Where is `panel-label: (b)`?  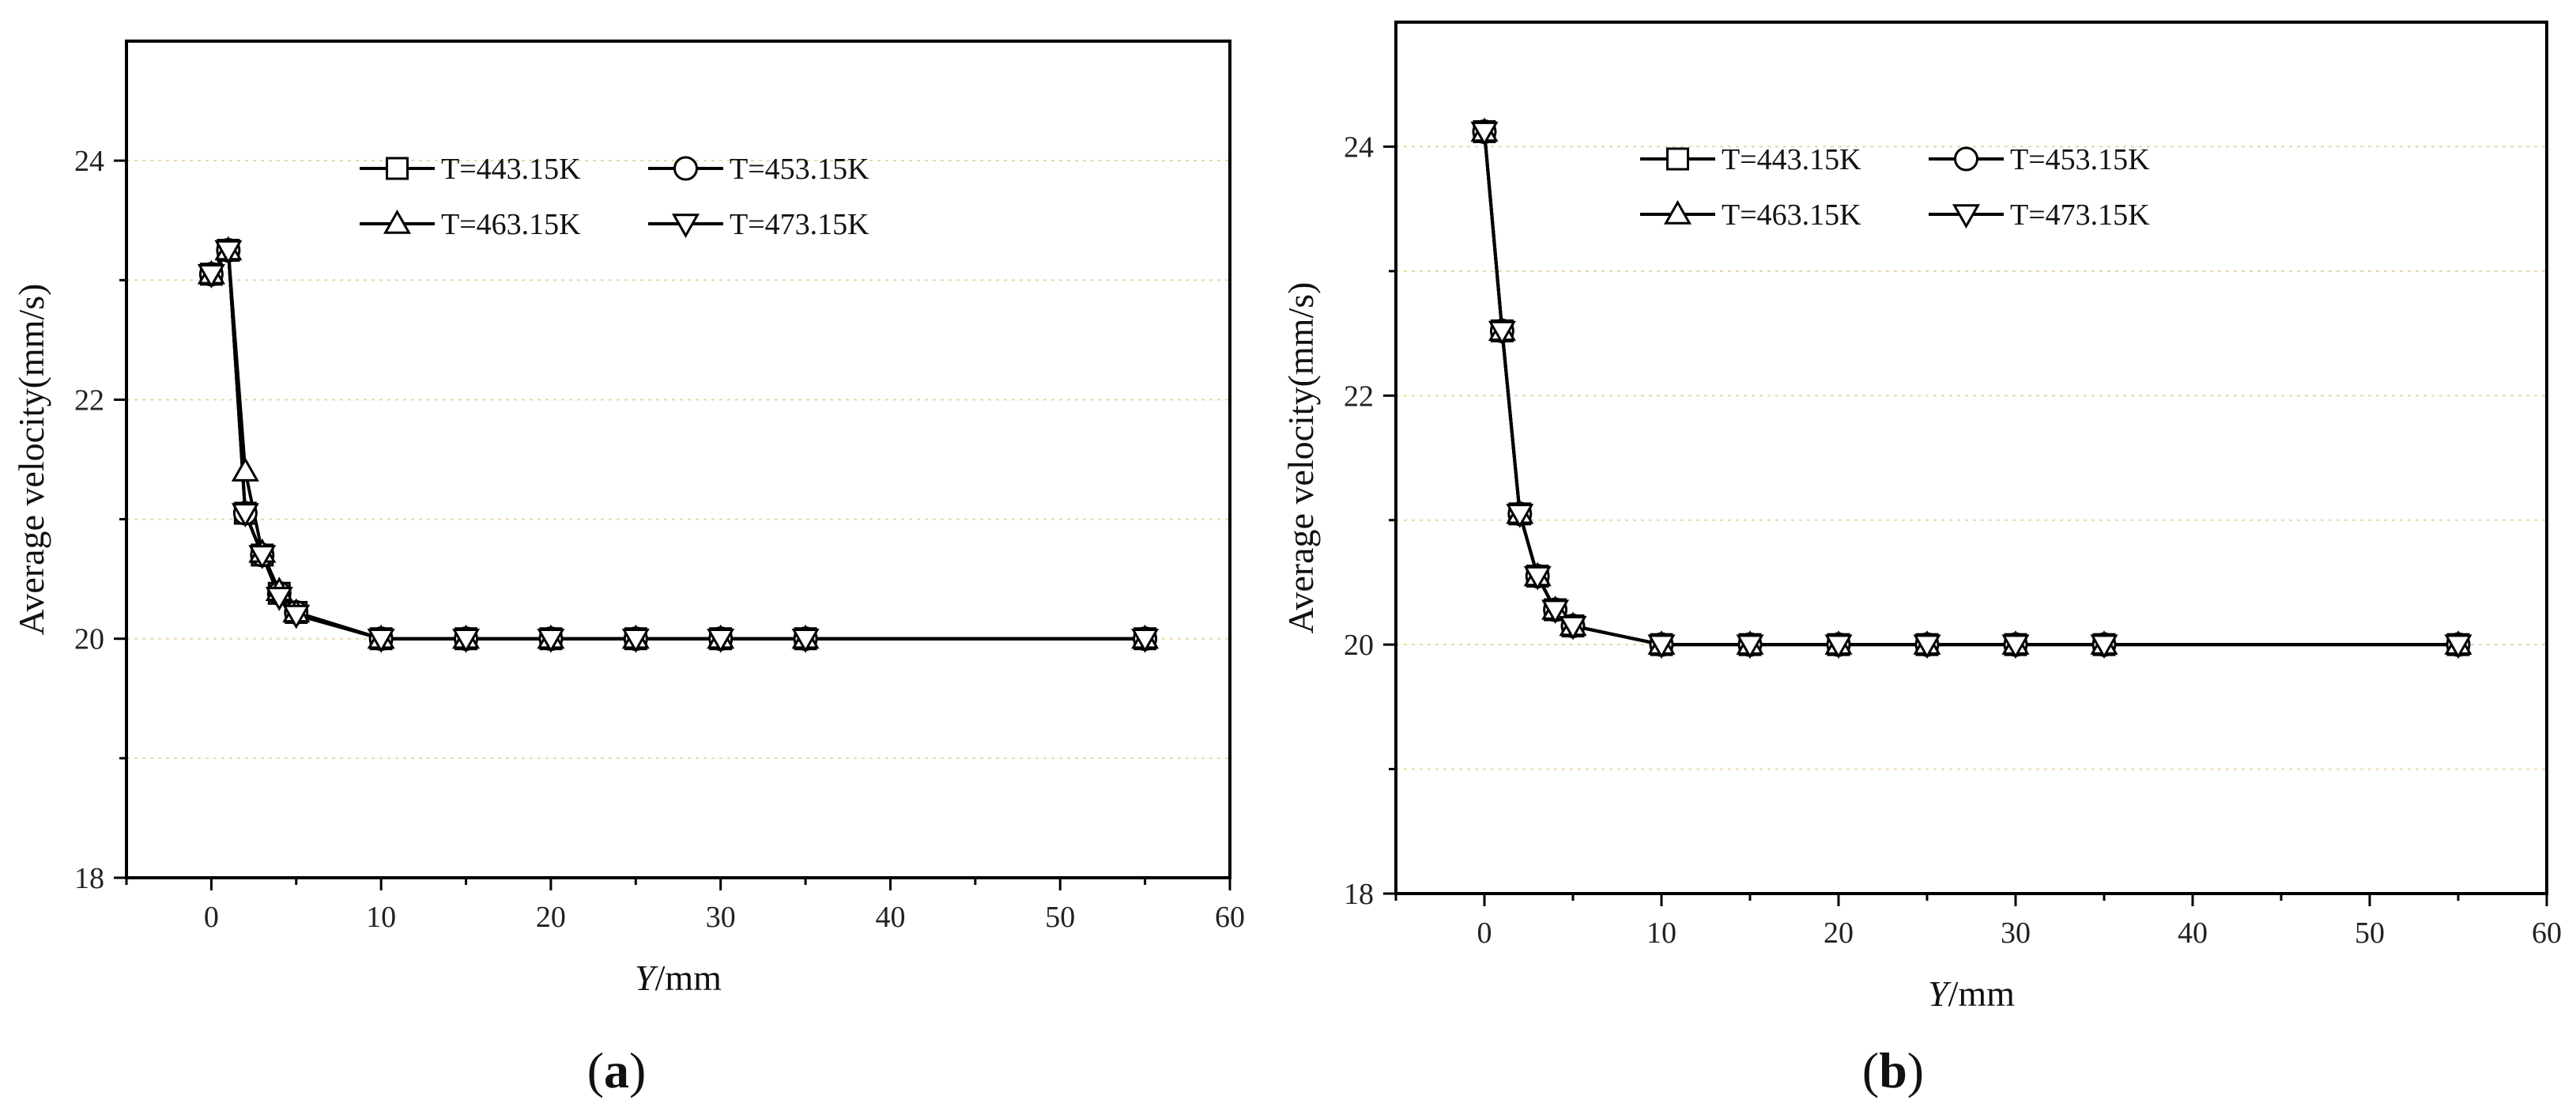
panel-label: (b) is located at coordinates (1893, 1070).